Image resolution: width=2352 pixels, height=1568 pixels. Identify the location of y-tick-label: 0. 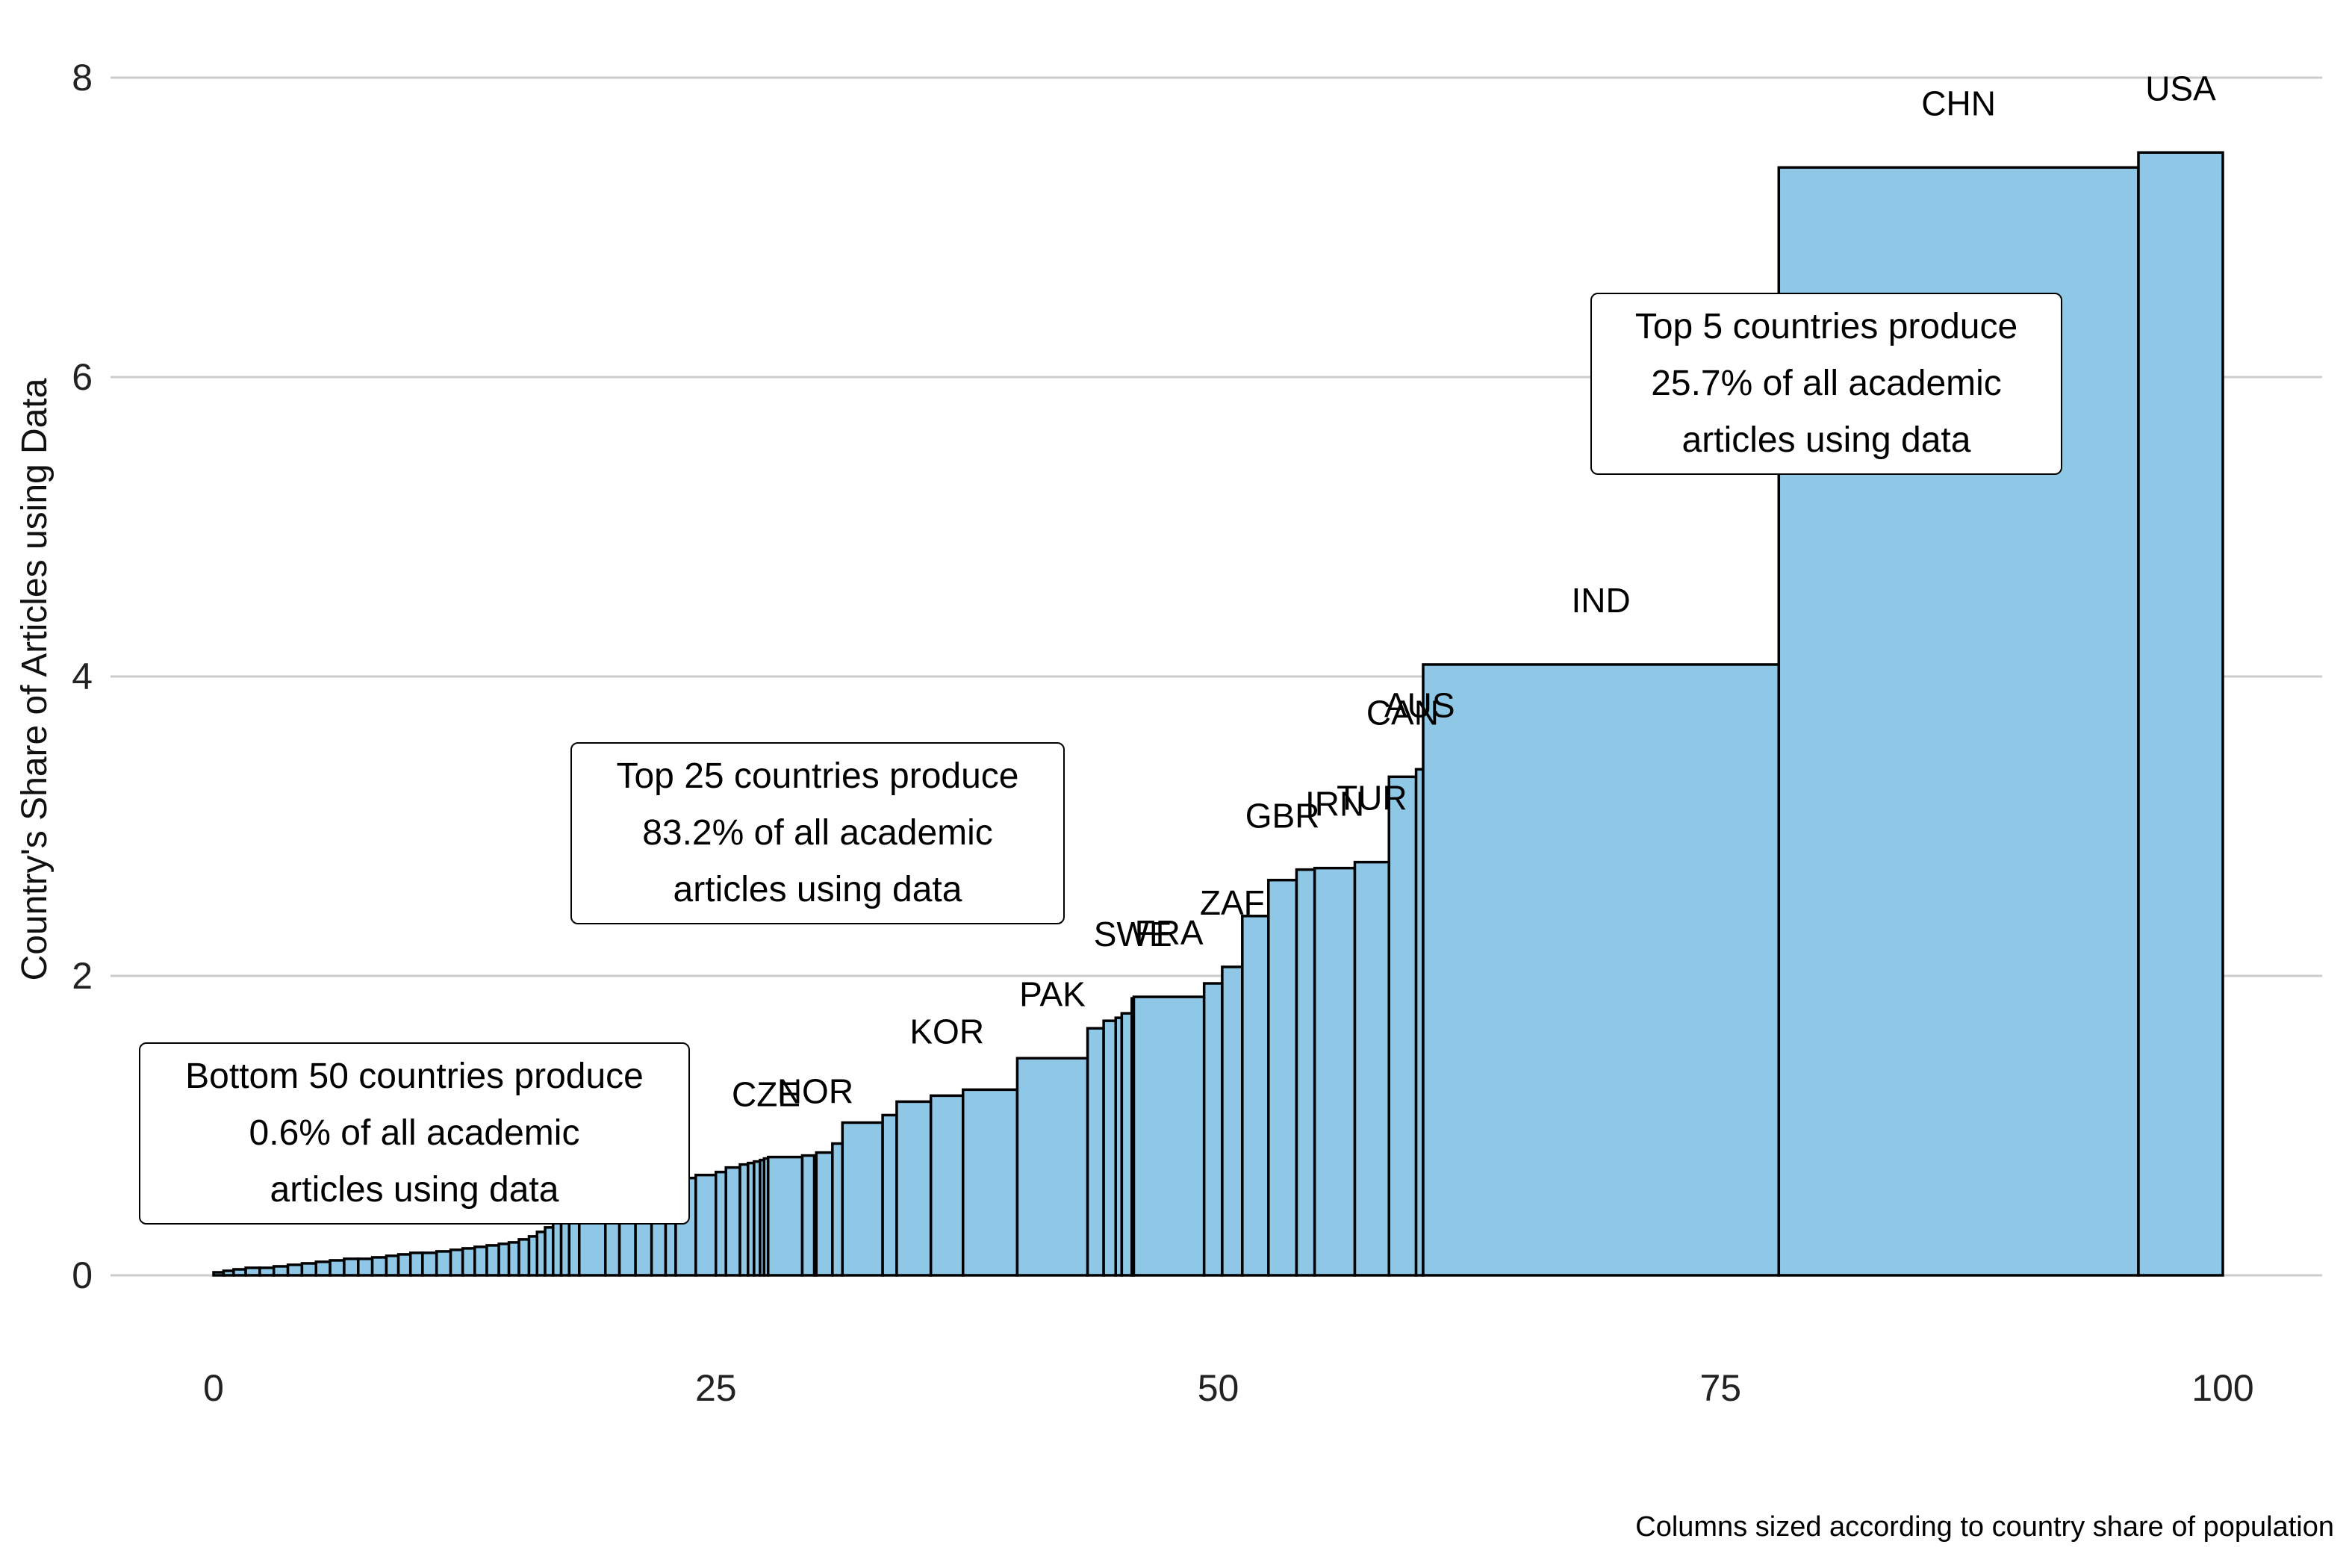
(82, 1275).